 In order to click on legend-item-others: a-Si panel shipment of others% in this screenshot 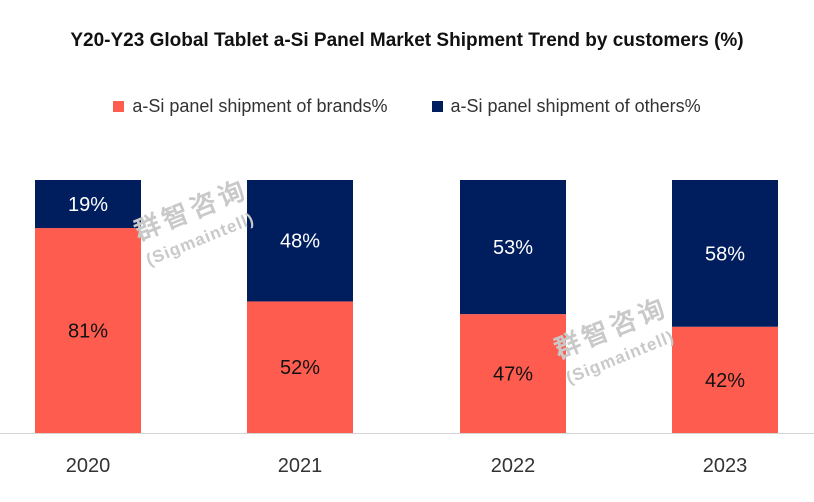, I will do `click(566, 106)`.